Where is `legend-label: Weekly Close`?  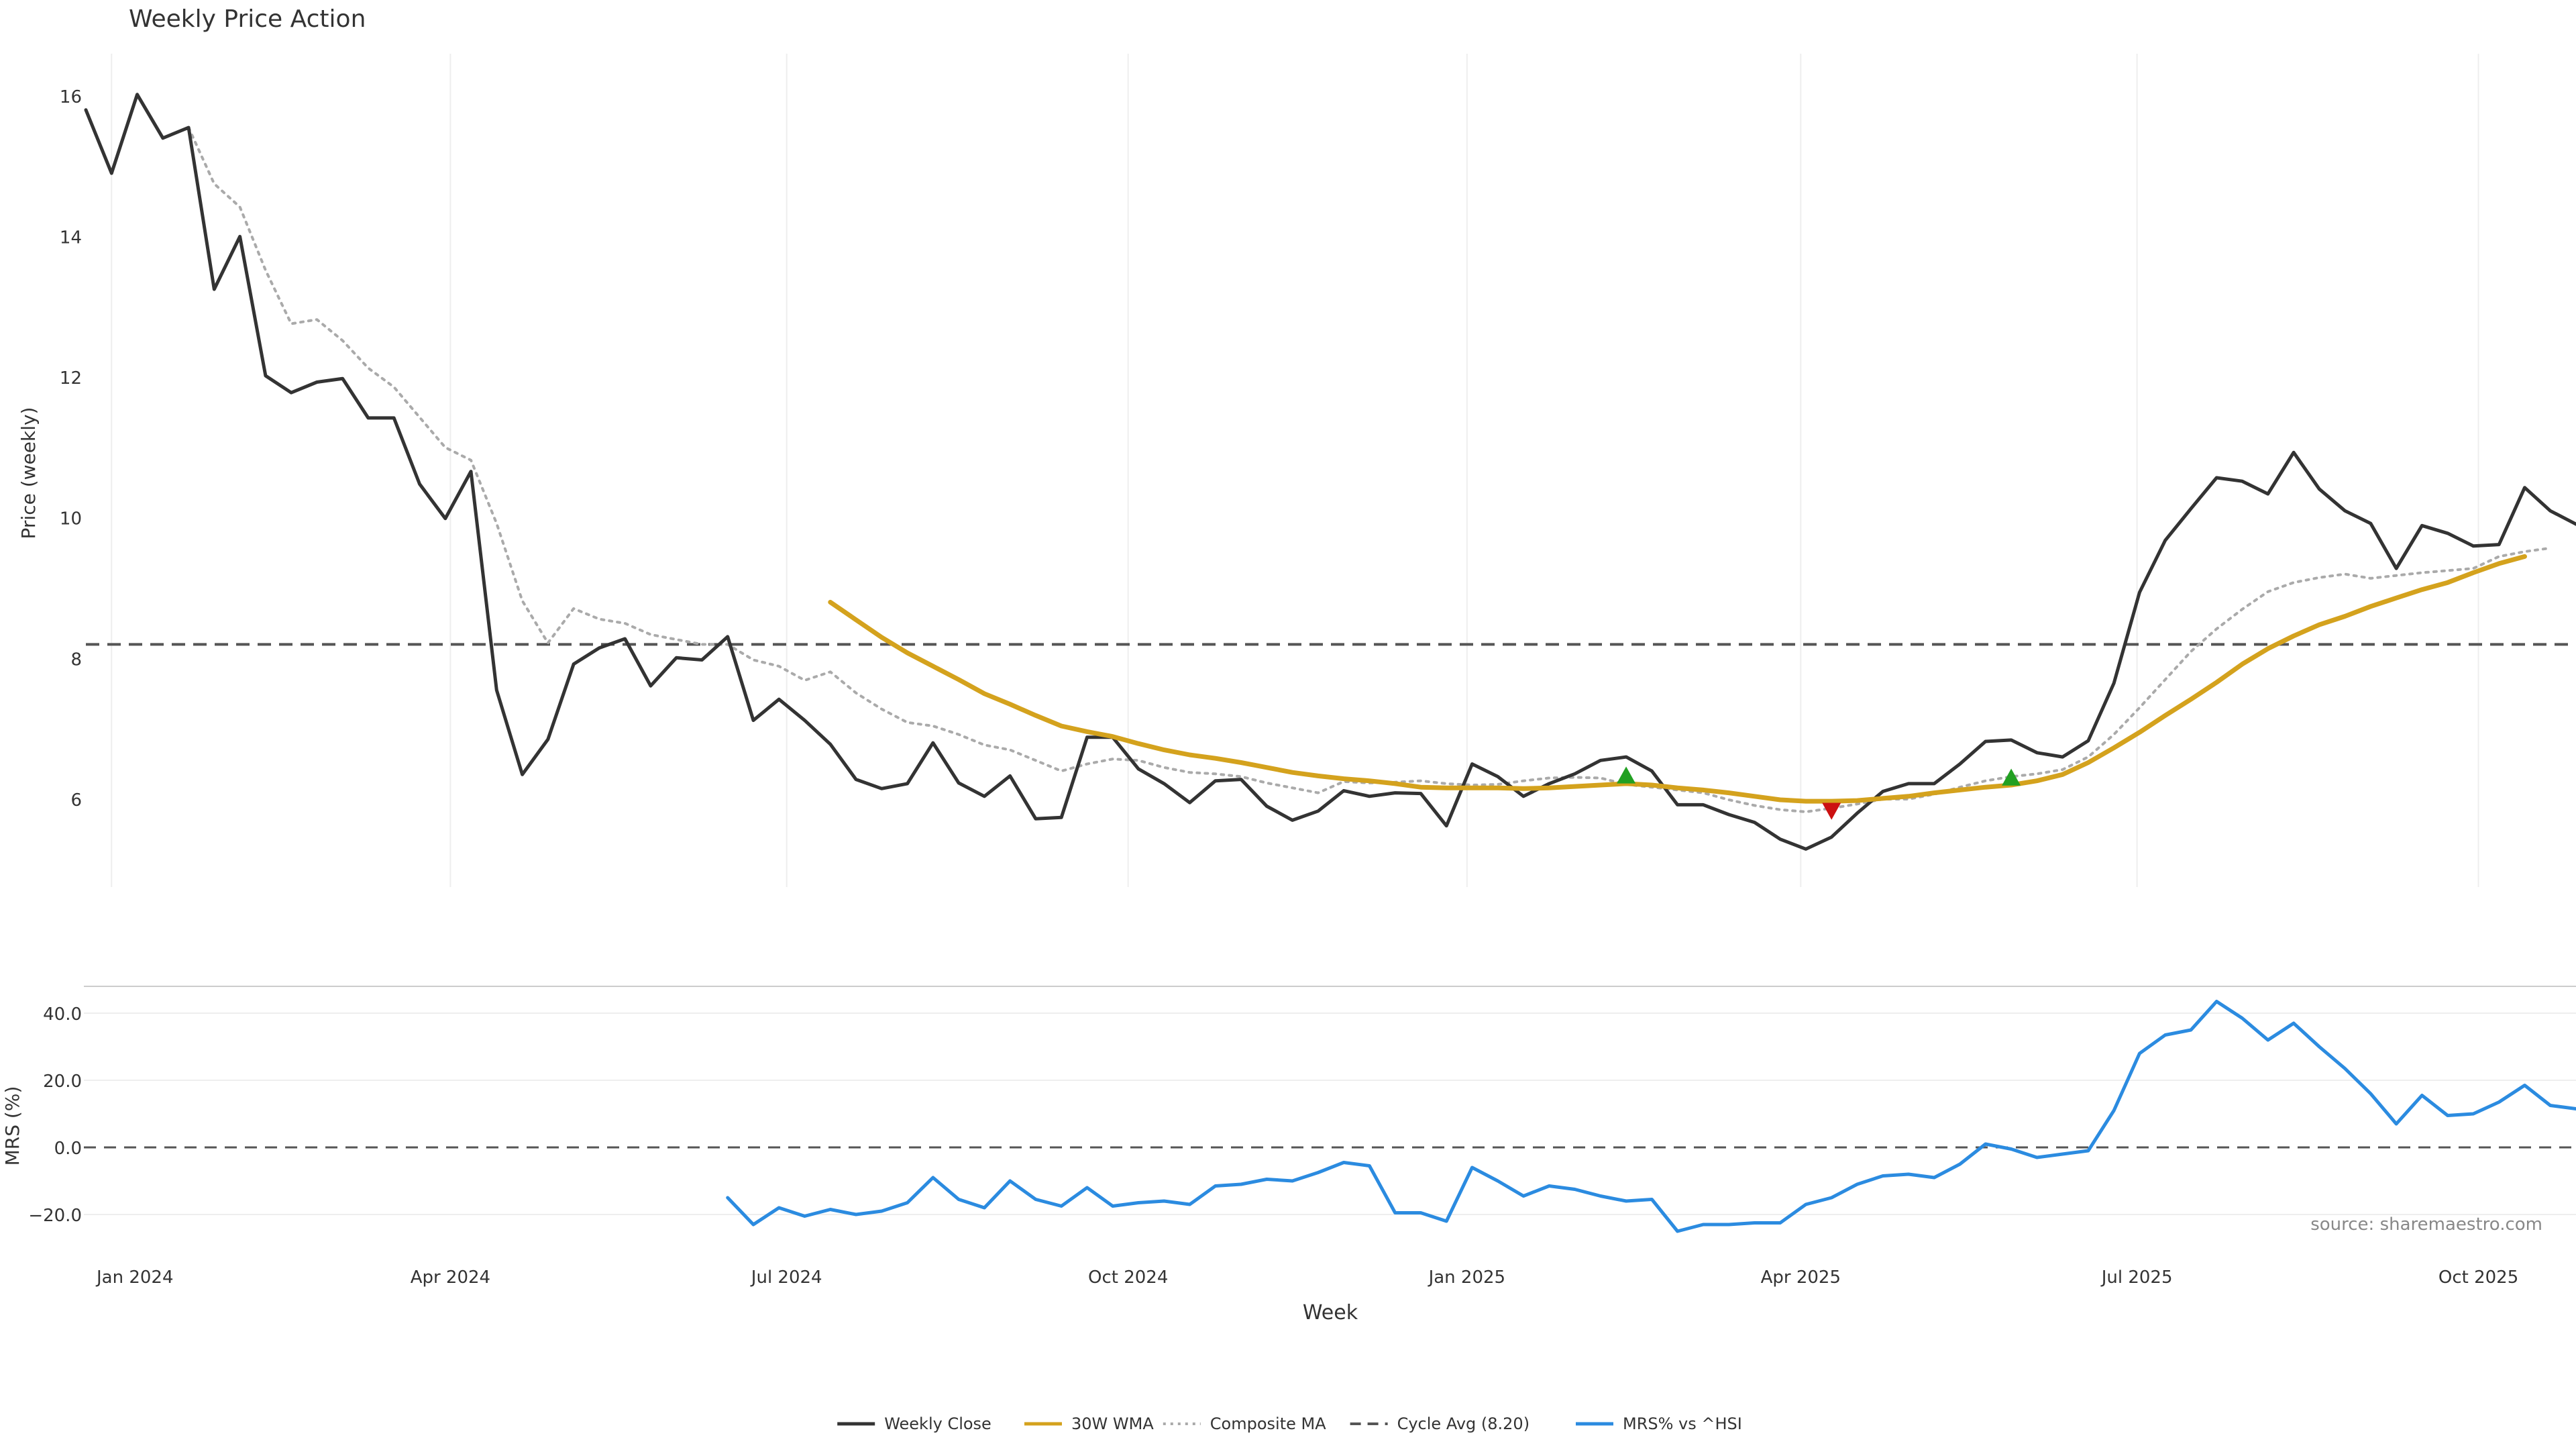 legend-label: Weekly Close is located at coordinates (937, 1424).